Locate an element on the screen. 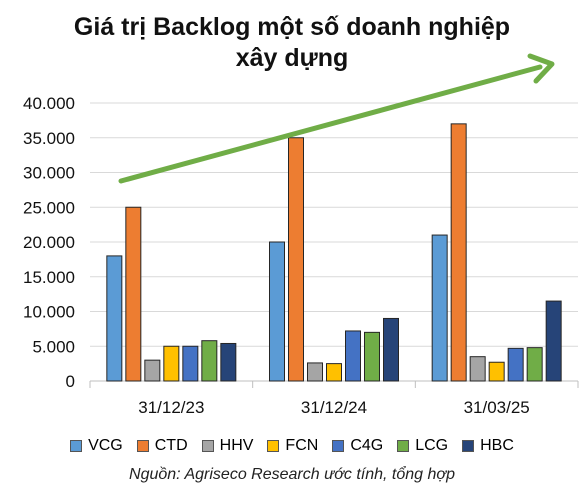  legend-item-ctd: CTD is located at coordinates (162, 446).